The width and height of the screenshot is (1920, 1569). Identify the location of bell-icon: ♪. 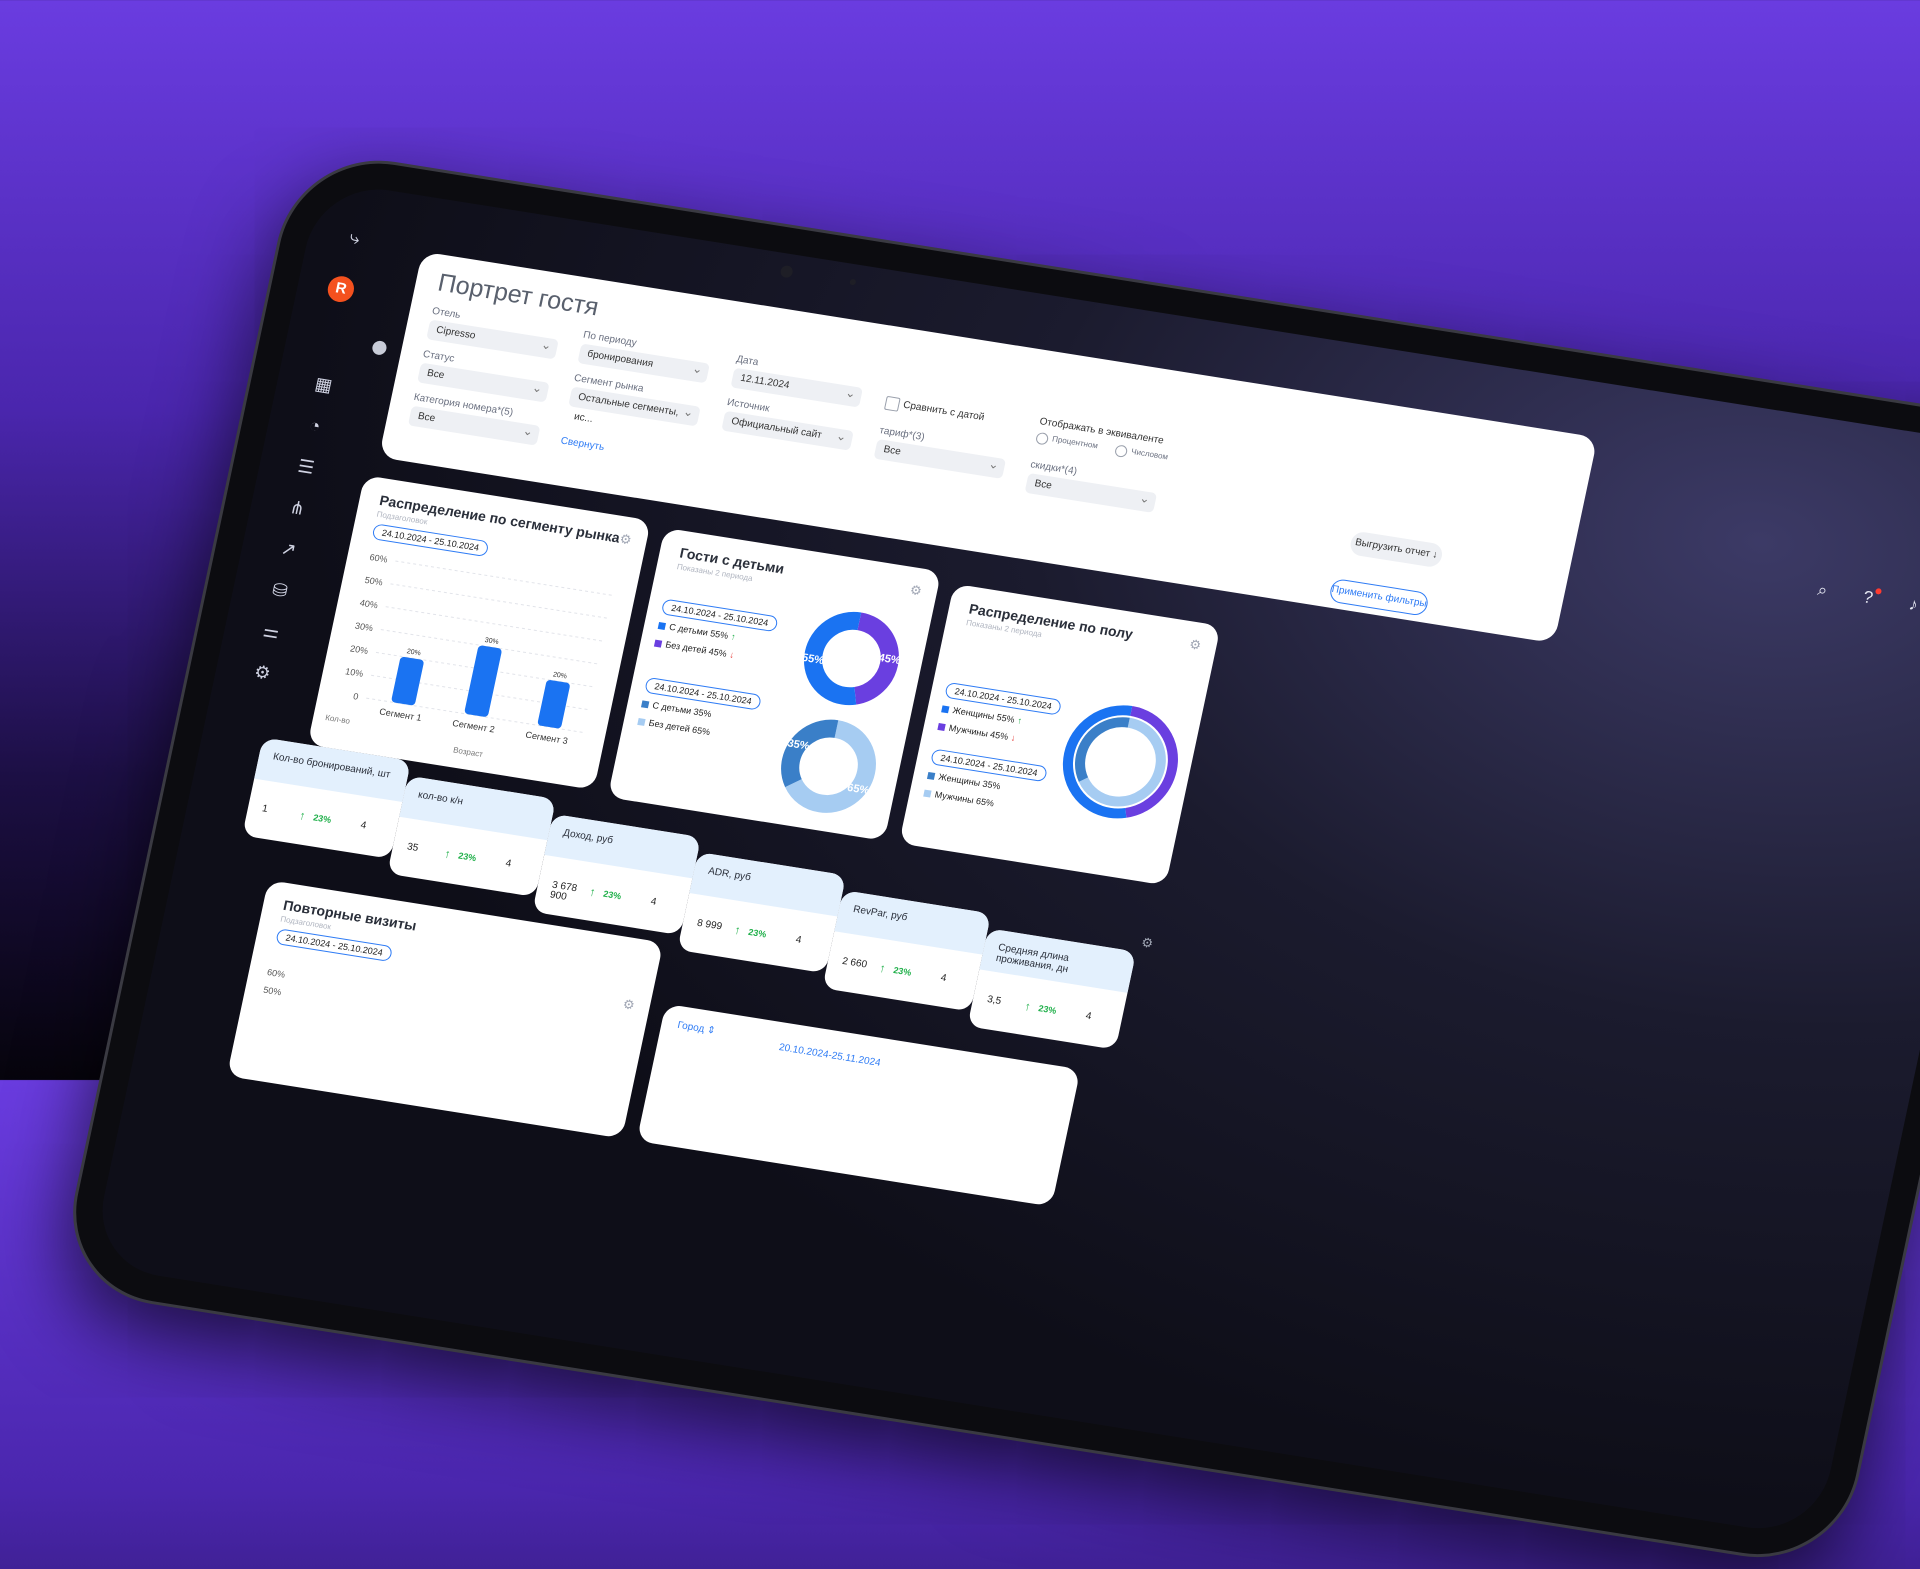
(1913, 604).